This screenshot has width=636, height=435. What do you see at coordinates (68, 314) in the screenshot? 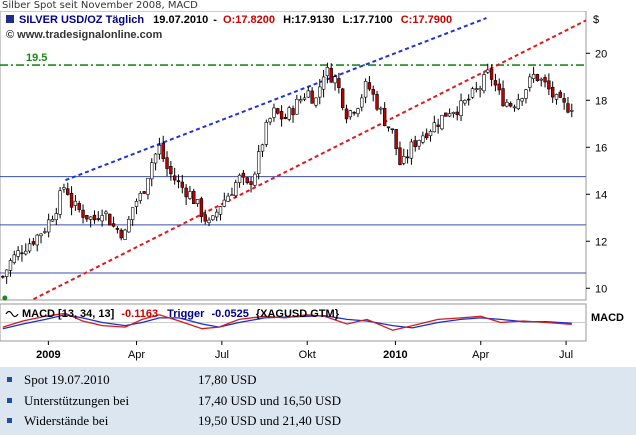
I see `macd-label: MACD [13, 34, 13]` at bounding box center [68, 314].